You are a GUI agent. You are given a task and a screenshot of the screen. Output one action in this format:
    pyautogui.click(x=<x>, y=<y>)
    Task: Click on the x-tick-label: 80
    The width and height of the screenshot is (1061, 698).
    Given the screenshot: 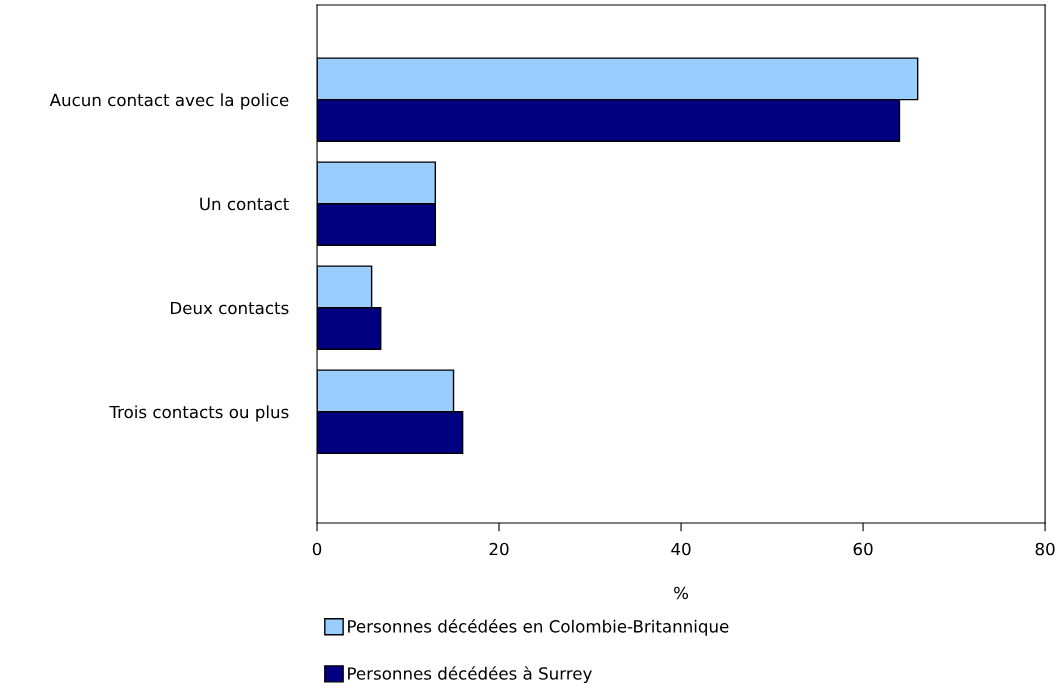 What is the action you would take?
    pyautogui.click(x=1045, y=549)
    